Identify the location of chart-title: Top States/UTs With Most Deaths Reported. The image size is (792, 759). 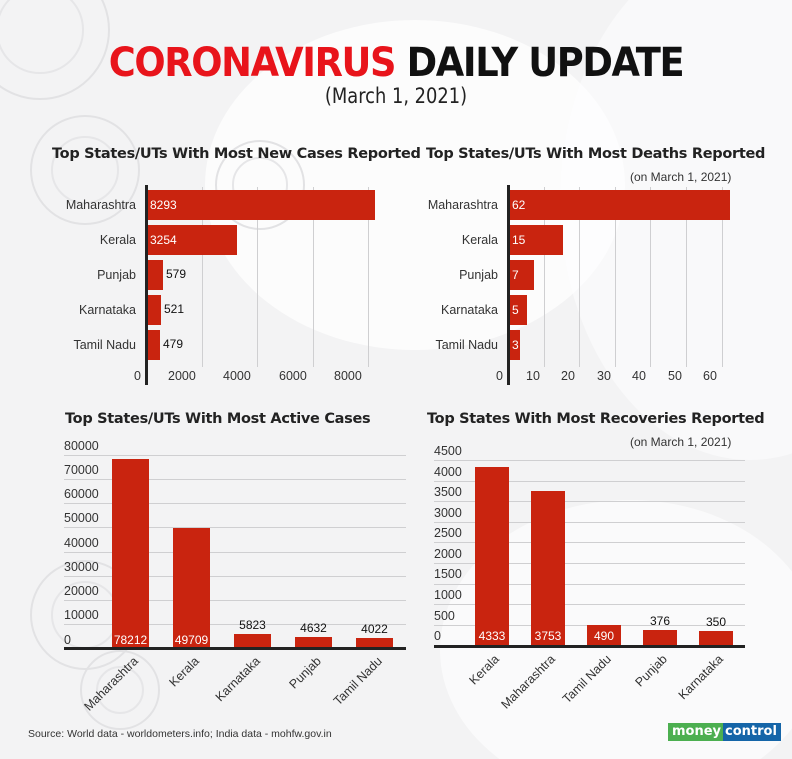
(596, 154).